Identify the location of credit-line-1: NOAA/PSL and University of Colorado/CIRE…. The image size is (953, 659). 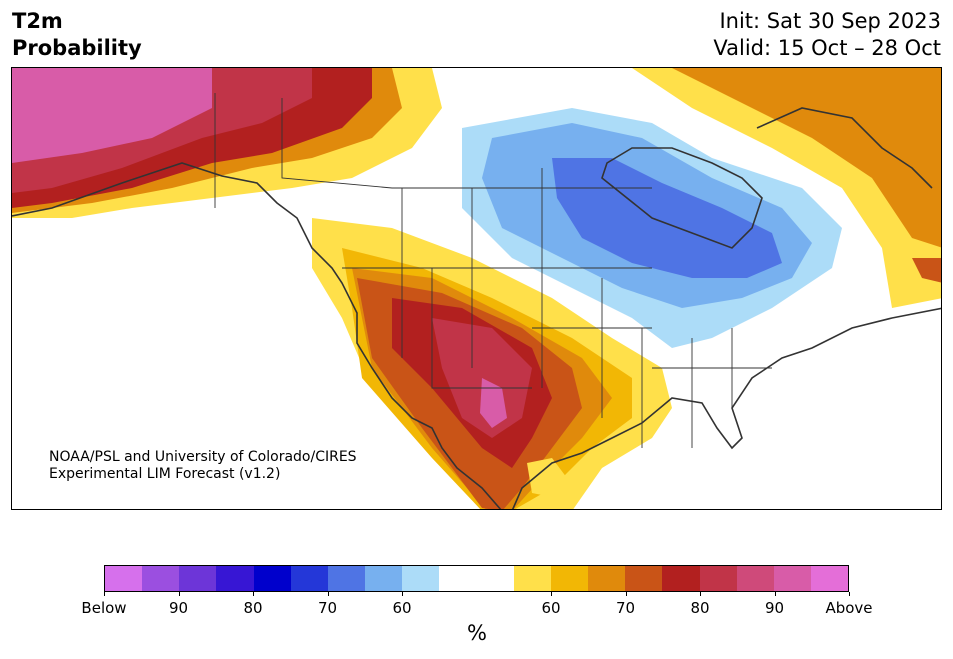
(203, 457).